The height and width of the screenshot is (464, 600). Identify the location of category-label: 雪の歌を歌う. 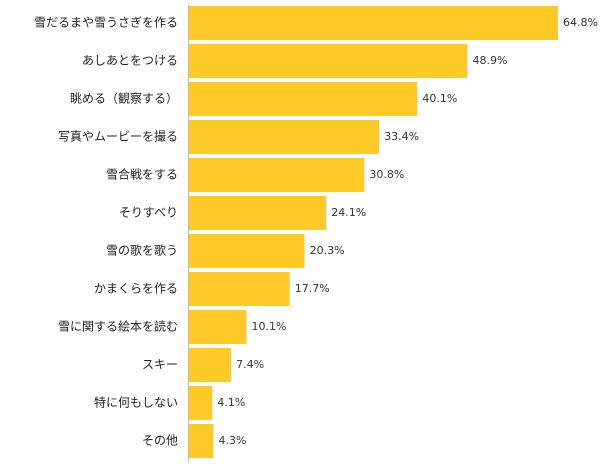
(142, 250).